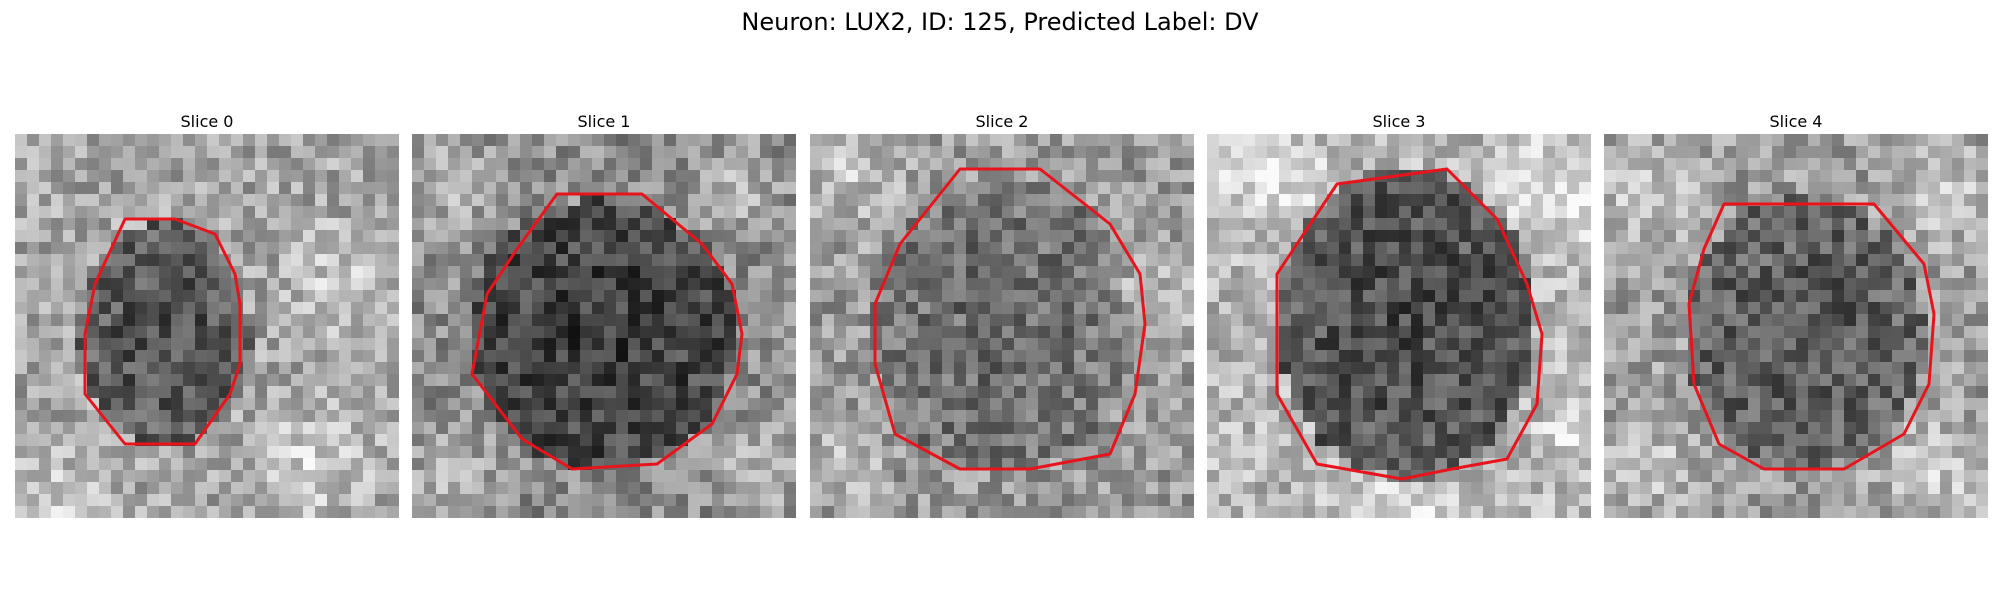  I want to click on slice-title: Slice 3, so click(1399, 121).